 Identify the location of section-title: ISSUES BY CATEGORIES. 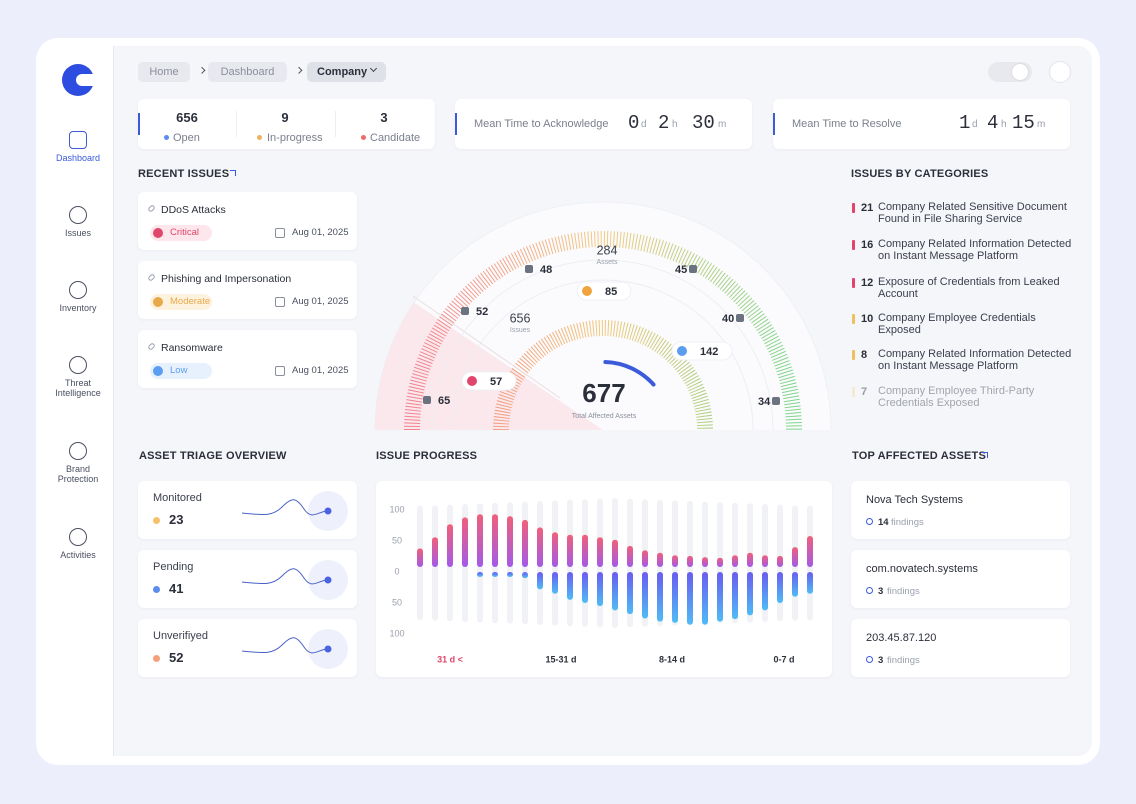
(920, 174).